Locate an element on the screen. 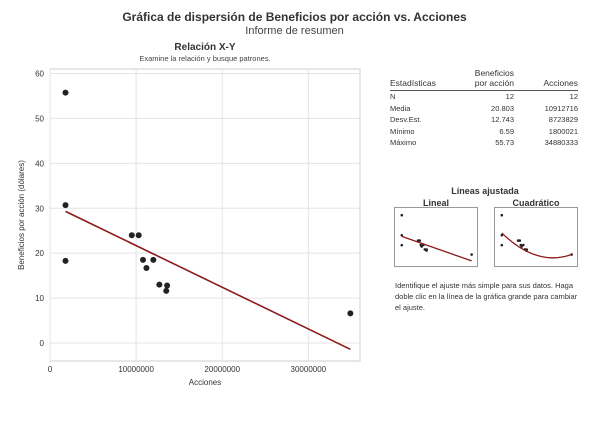 The height and width of the screenshot is (442, 589). stats-value-eps: 12 is located at coordinates (488, 97).